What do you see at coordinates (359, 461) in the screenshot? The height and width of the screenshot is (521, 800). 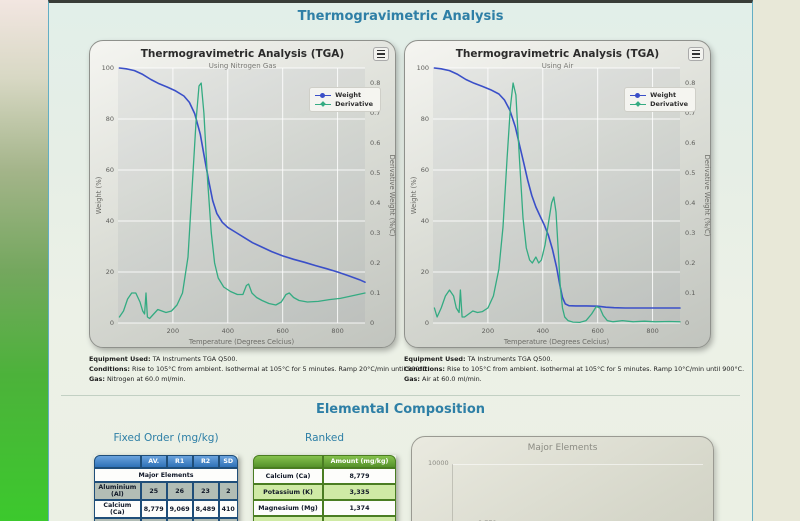 I see `header-cell-amount: Amount (mg/kg)` at bounding box center [359, 461].